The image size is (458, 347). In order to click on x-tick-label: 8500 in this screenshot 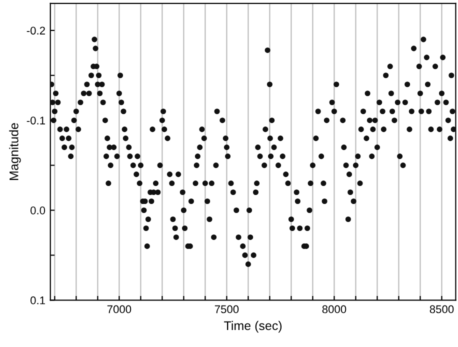, I will do `click(442, 309)`.